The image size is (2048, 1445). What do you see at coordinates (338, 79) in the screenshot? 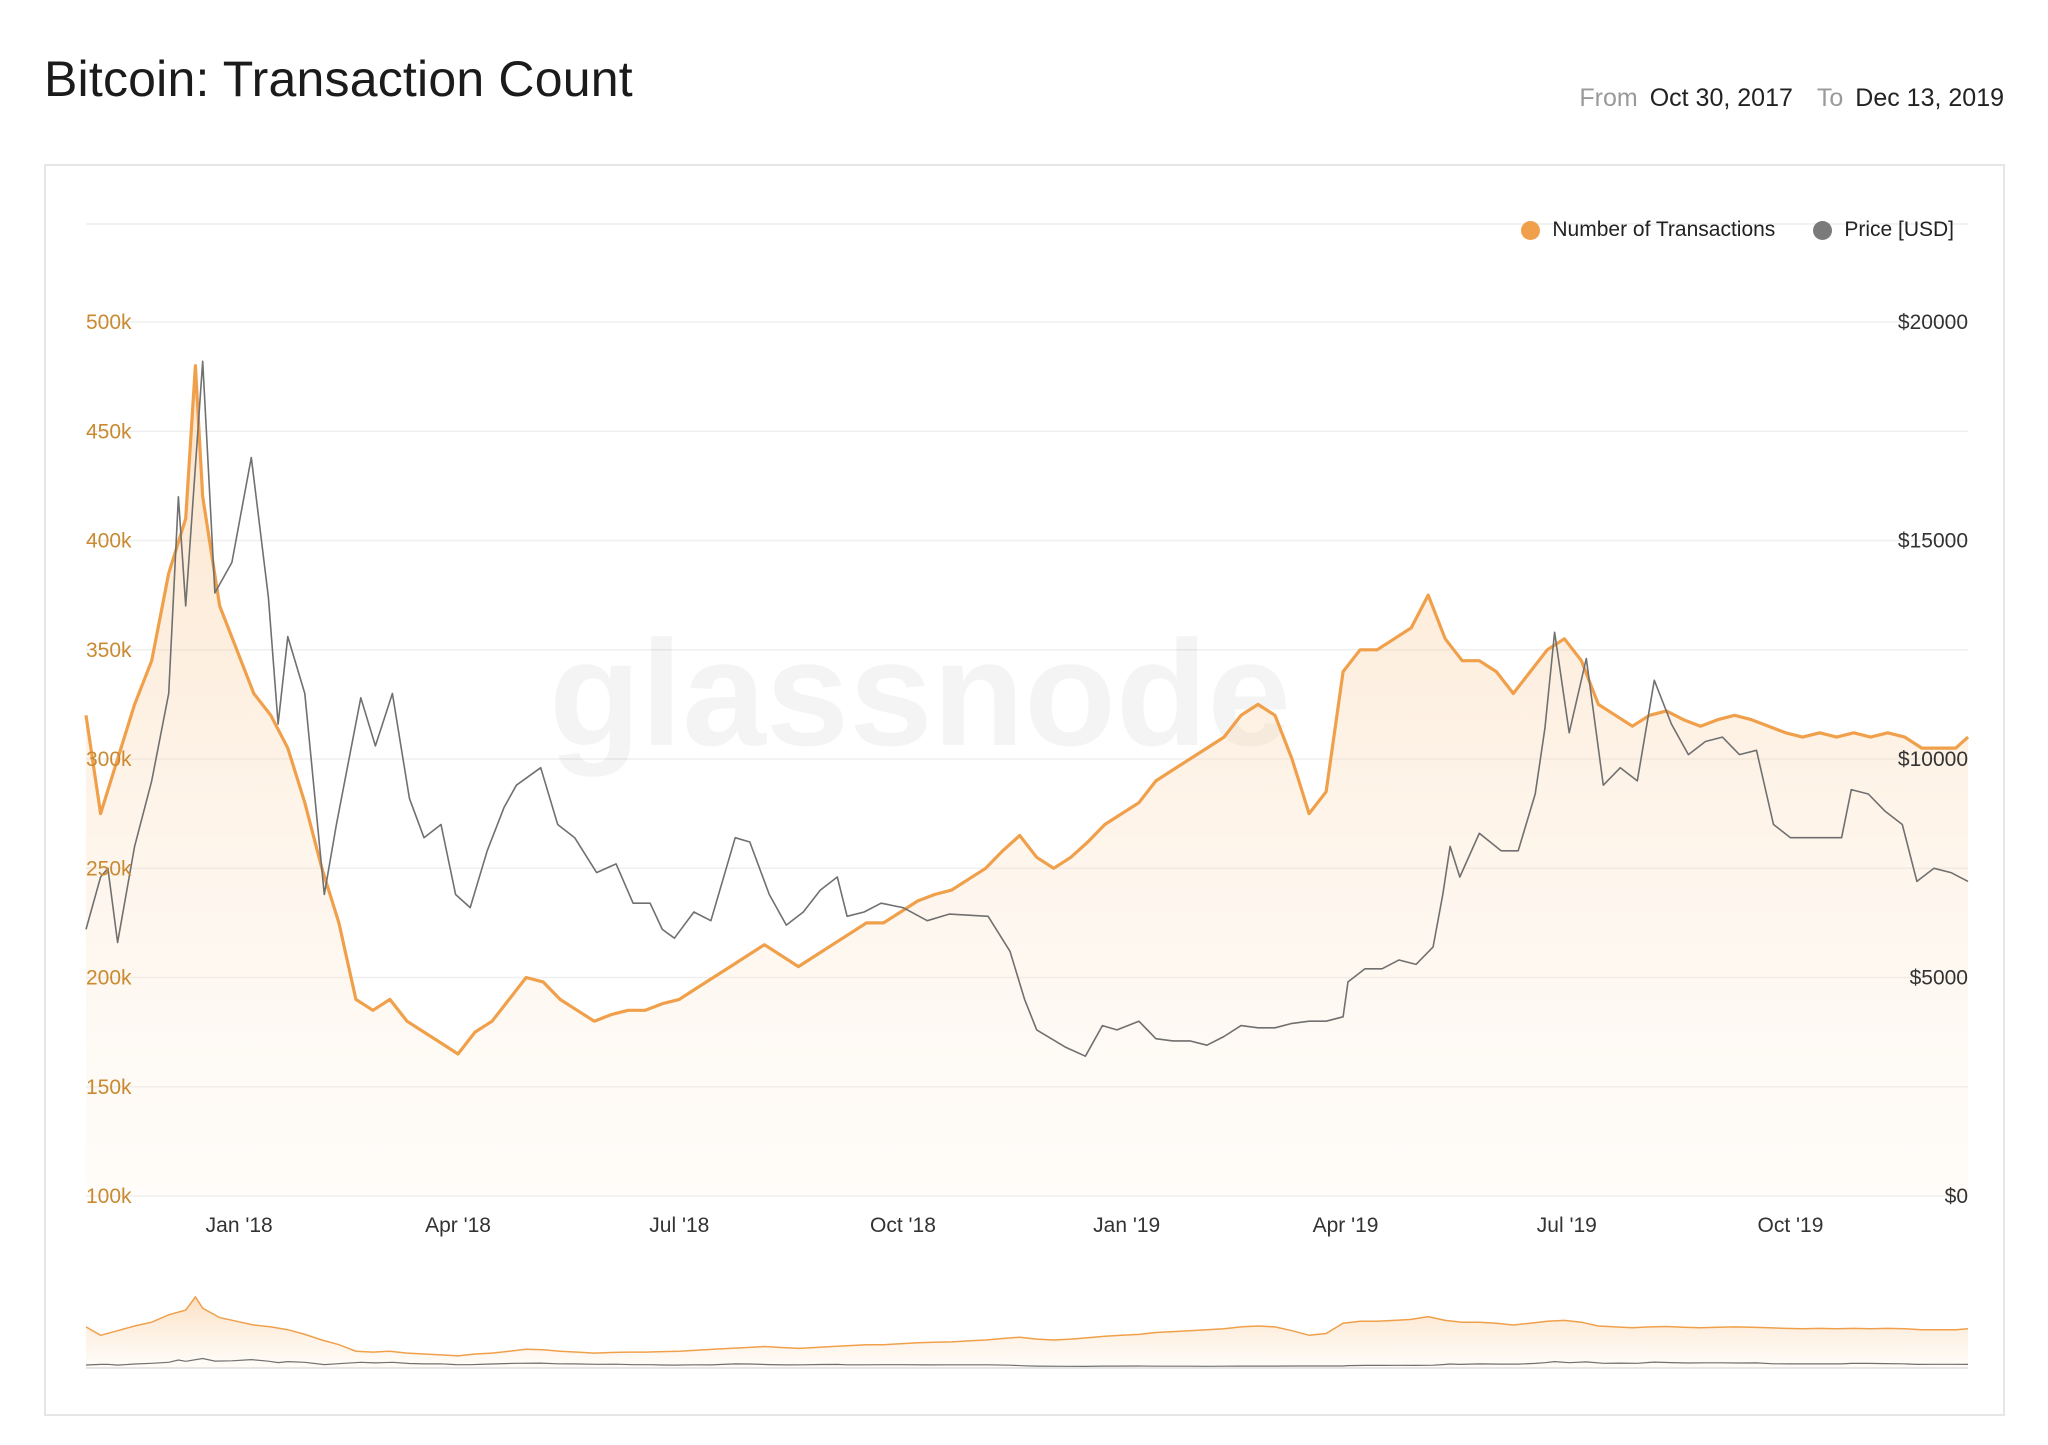
I see `page-title: Bitcoin: Transaction Count` at bounding box center [338, 79].